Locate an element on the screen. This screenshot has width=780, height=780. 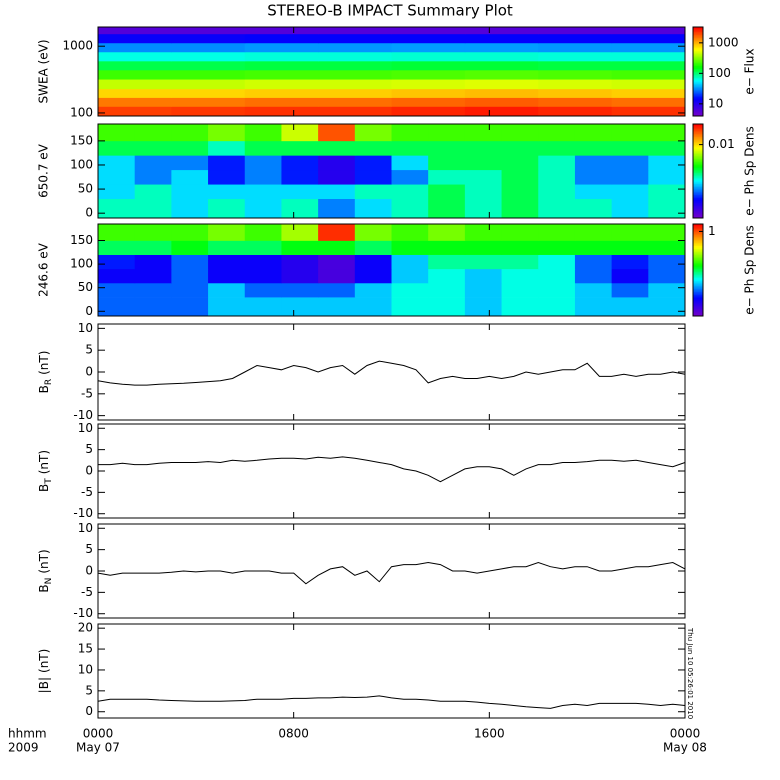
y-axis-label: |B| (nT) is located at coordinates (44, 671).